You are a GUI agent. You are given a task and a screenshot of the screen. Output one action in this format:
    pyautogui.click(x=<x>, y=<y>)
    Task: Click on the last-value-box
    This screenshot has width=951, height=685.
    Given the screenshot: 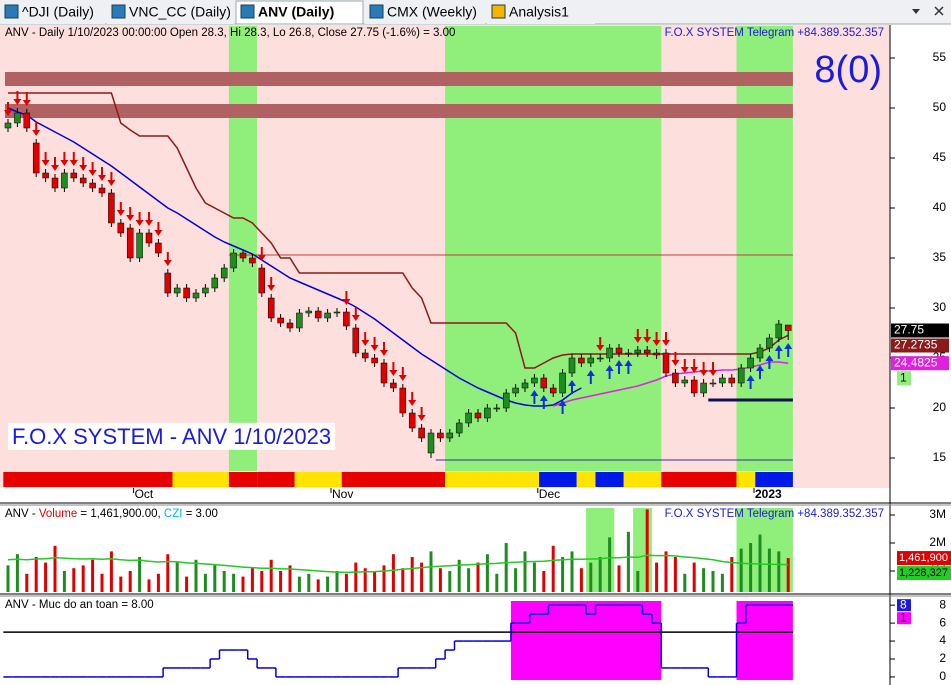 What is the action you would take?
    pyautogui.click(x=924, y=573)
    